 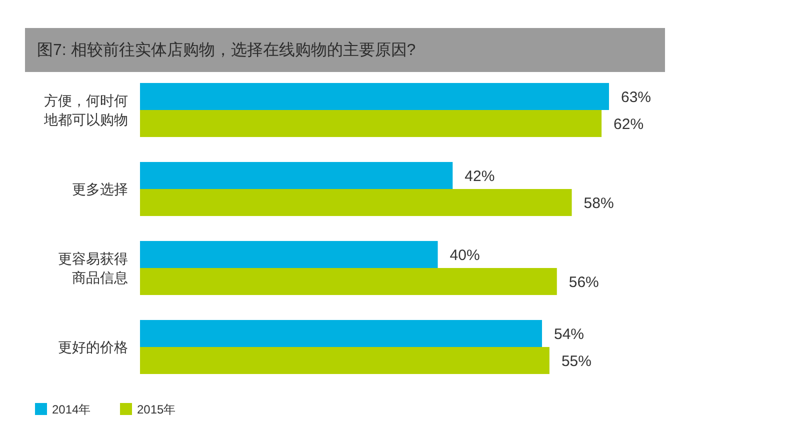 What do you see at coordinates (93, 347) in the screenshot?
I see `y-tick-label: 更好的价格` at bounding box center [93, 347].